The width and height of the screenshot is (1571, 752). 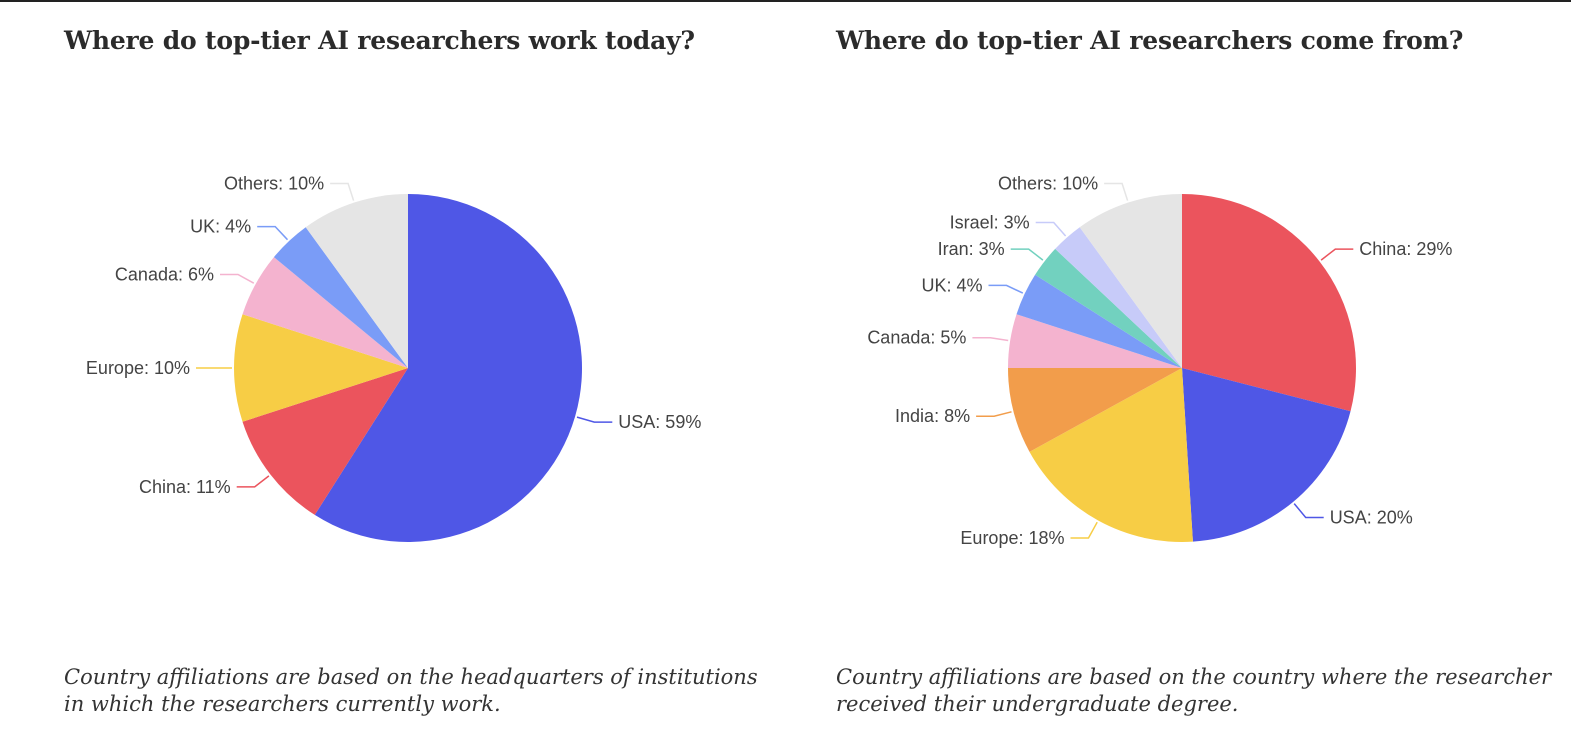 What do you see at coordinates (1012, 538) in the screenshot?
I see `slice-label: Europe: 18%` at bounding box center [1012, 538].